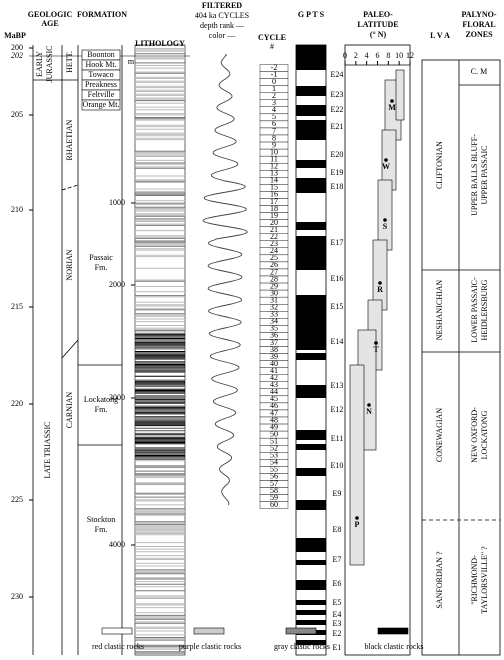  I want to click on label: -2, so click(274, 67).